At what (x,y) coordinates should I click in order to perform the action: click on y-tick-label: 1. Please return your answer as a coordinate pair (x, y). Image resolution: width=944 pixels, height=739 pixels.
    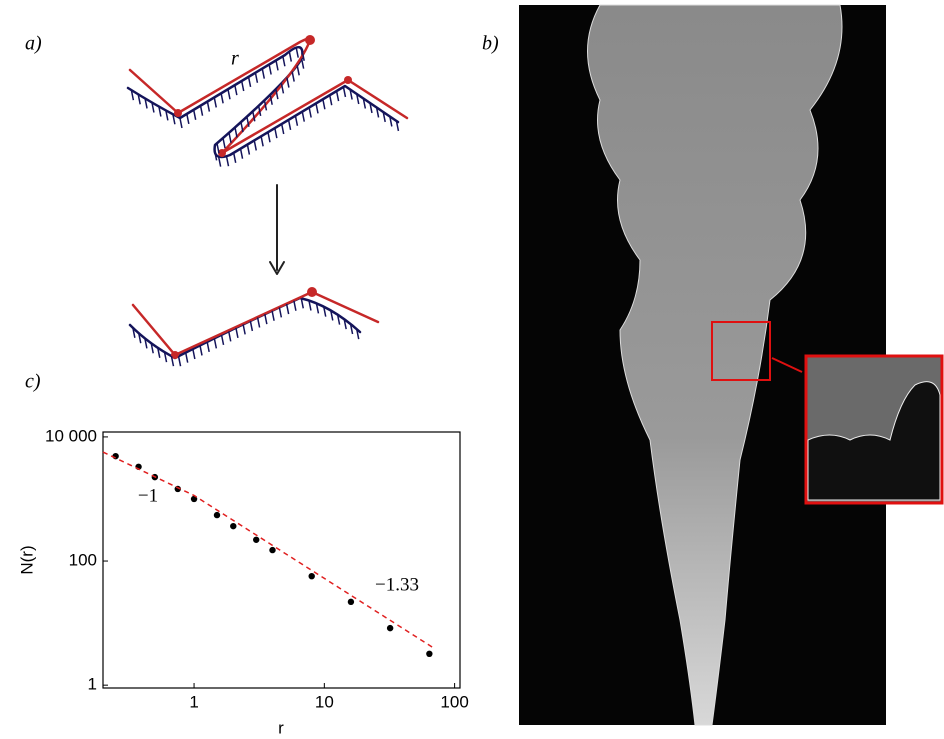
    Looking at the image, I should click on (92, 684).